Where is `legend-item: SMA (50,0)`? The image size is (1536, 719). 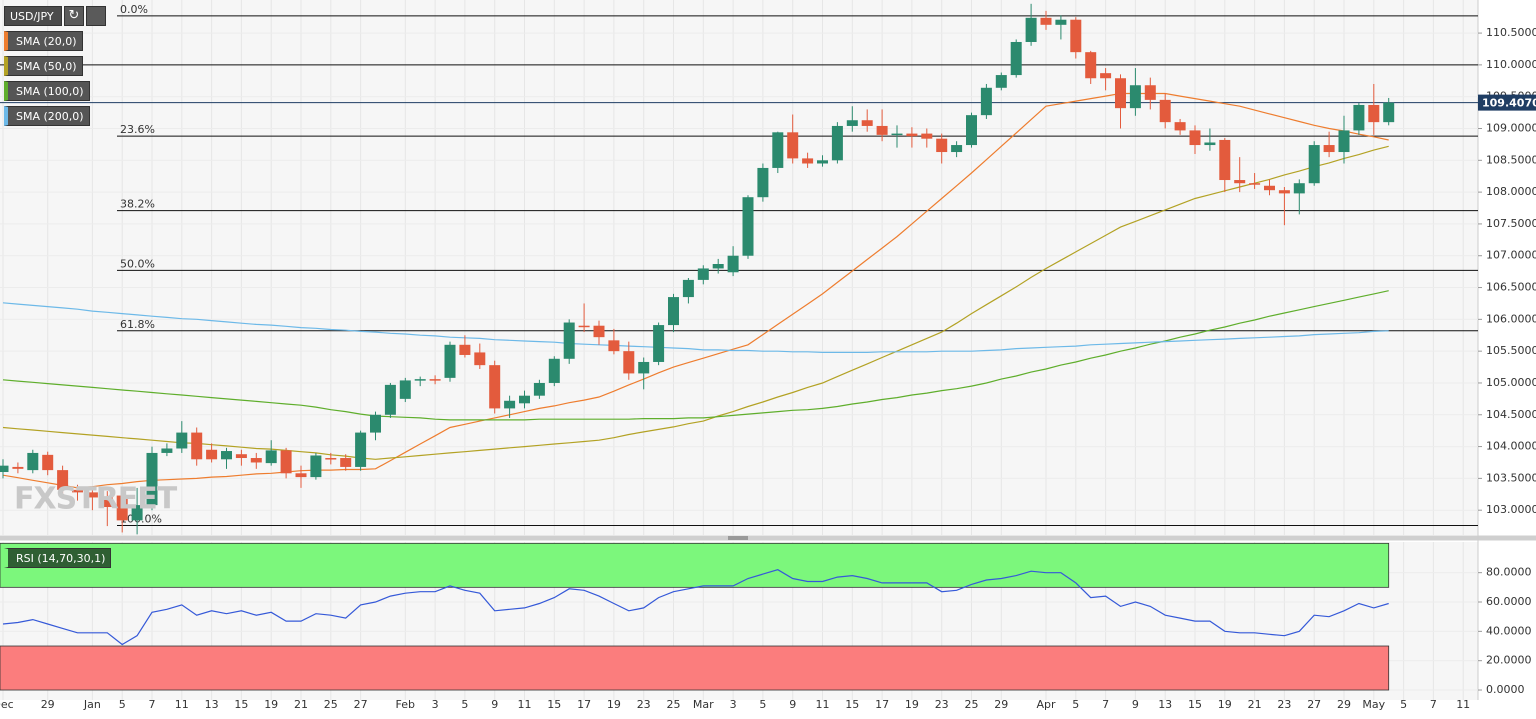
legend-item: SMA (50,0) is located at coordinates (43, 66).